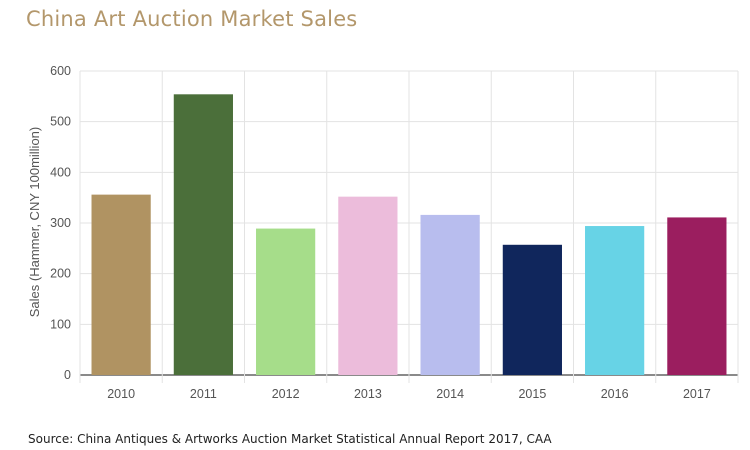 Image resolution: width=750 pixels, height=450 pixels. What do you see at coordinates (368, 285) in the screenshot?
I see `bar-2013` at bounding box center [368, 285].